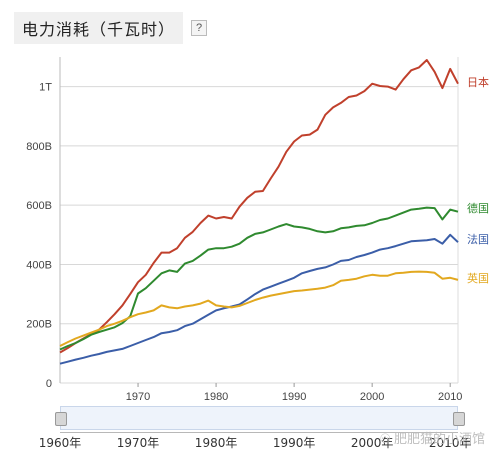 This screenshot has width=497, height=461. Describe the element at coordinates (372, 397) in the screenshot. I see `x-tick-label: 2000` at that location.